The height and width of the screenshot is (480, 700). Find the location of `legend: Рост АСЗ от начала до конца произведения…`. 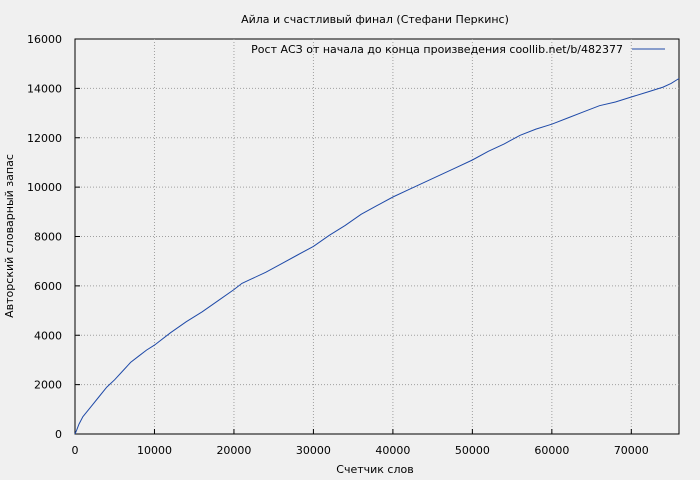

legend: Рост АСЗ от начала до конца произведения… is located at coordinates (458, 49).